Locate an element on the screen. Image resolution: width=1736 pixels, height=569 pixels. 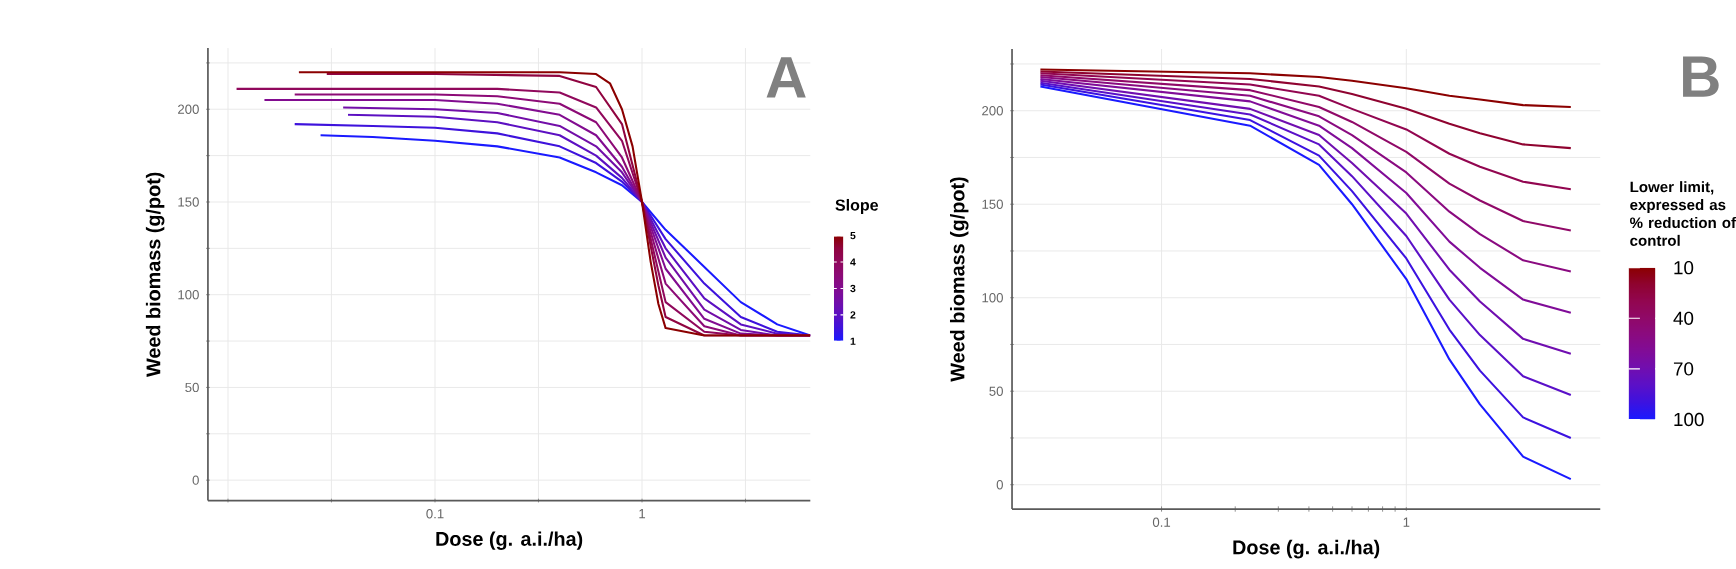
color-bar-label: 2 is located at coordinates (853, 315).